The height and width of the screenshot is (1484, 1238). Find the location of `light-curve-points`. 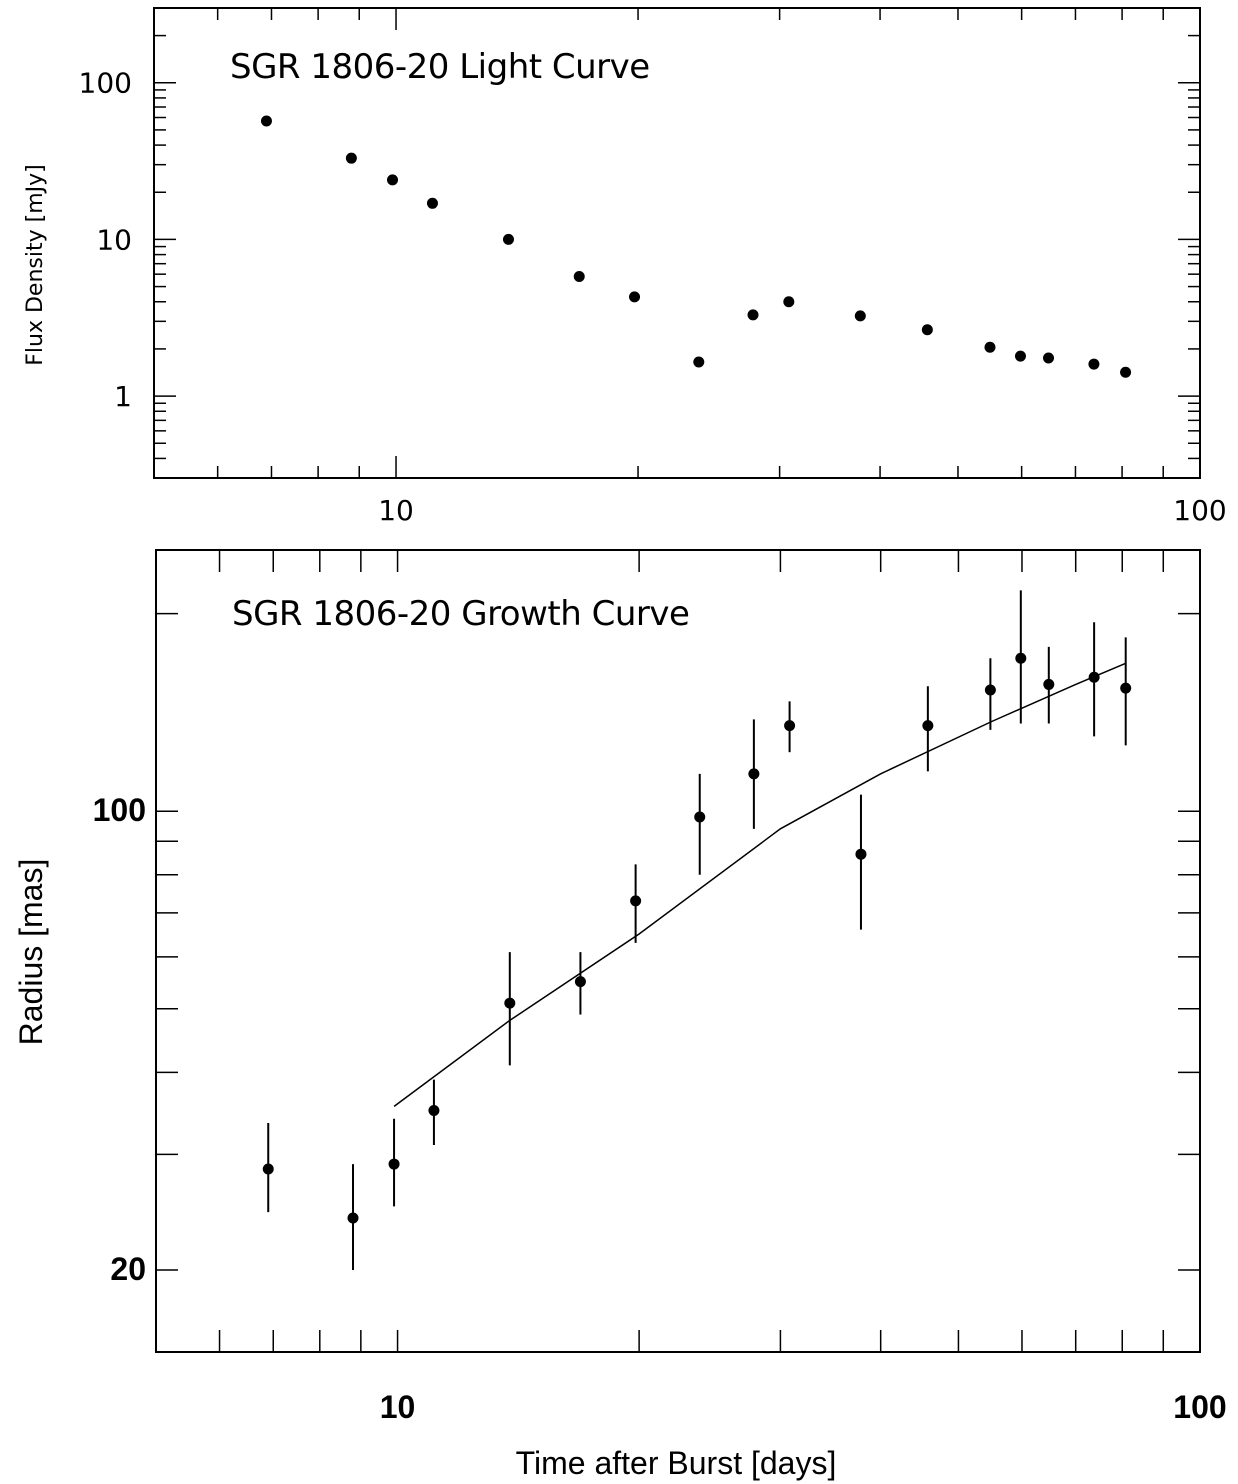

light-curve-points is located at coordinates (696, 246).